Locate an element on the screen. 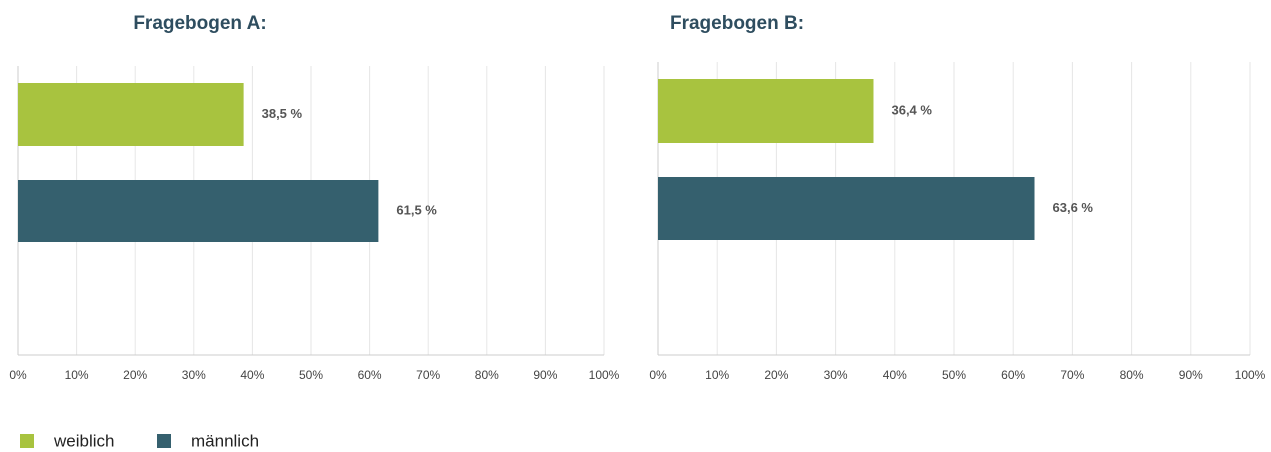 This screenshot has height=452, width=1271. value-label: 38,5 % is located at coordinates (282, 113).